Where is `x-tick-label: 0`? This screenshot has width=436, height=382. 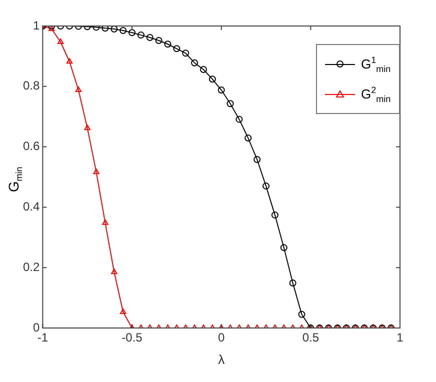
x-tick-label: 0 is located at coordinates (221, 337).